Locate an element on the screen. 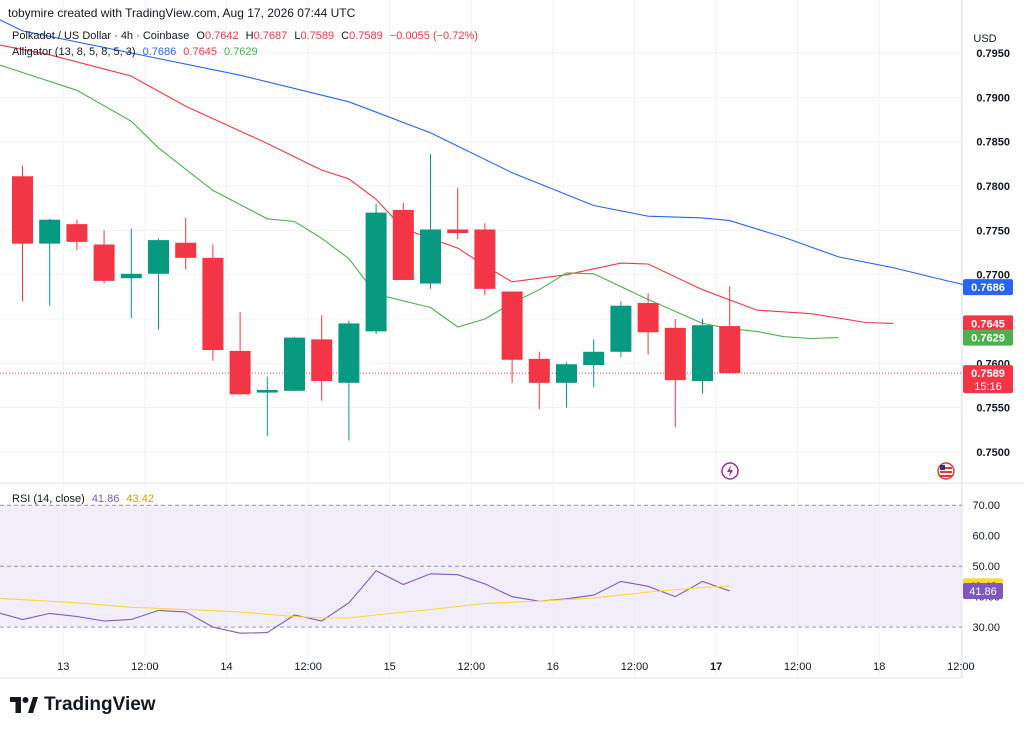 The height and width of the screenshot is (731, 1024). rsi-label: RSI (14, close) is located at coordinates (48, 499).